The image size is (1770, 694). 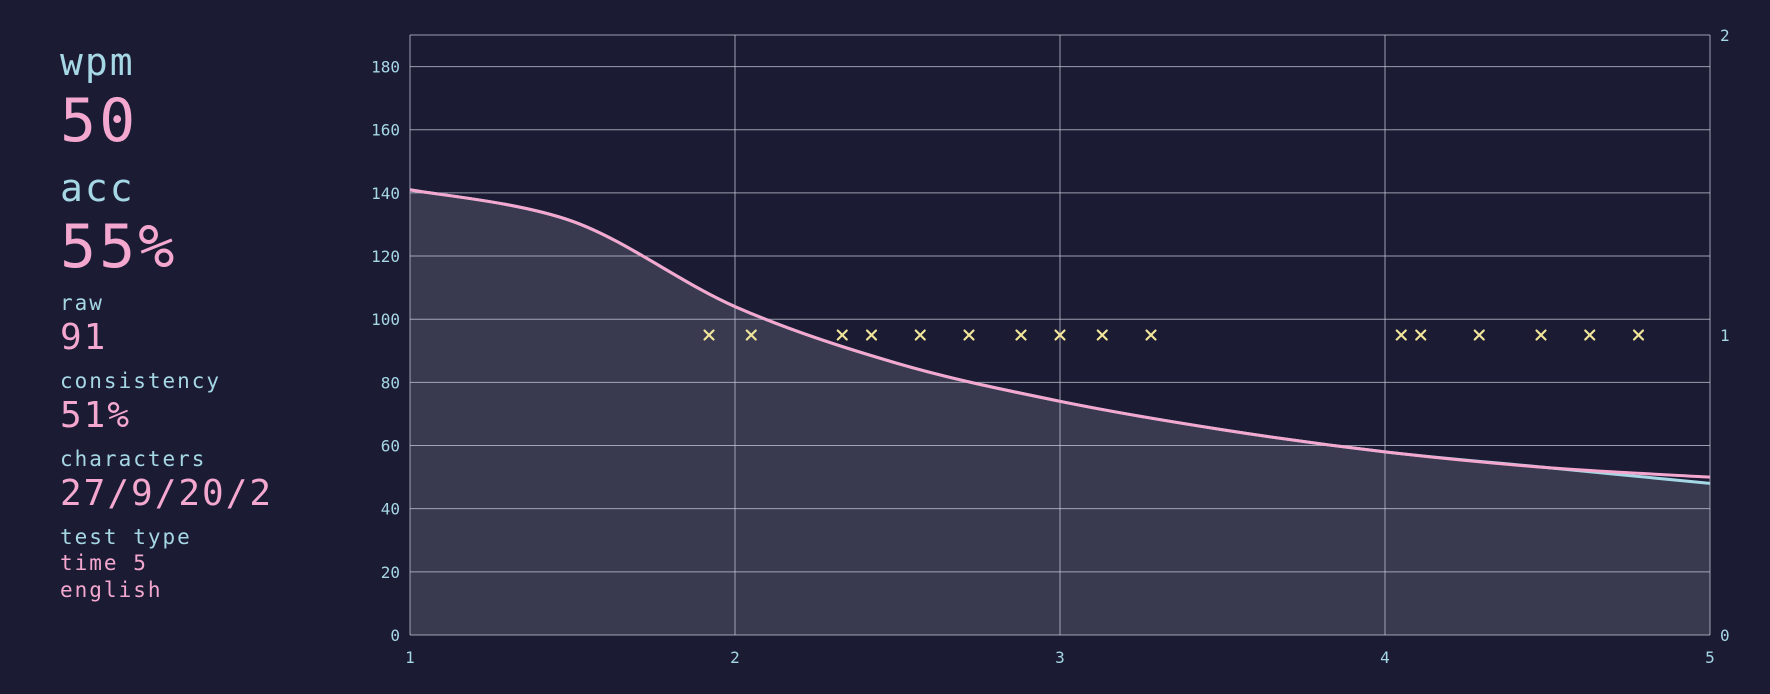 What do you see at coordinates (385, 256) in the screenshot?
I see `y-tick-label: 120` at bounding box center [385, 256].